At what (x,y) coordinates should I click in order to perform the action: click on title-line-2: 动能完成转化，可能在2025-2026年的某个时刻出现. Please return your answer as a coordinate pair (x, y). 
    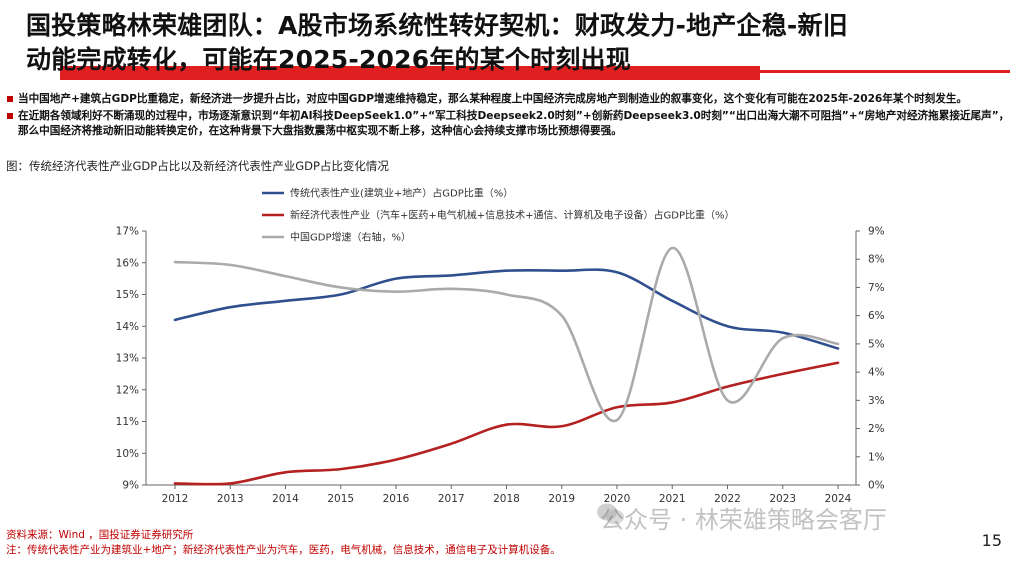
    Looking at the image, I should click on (328, 59).